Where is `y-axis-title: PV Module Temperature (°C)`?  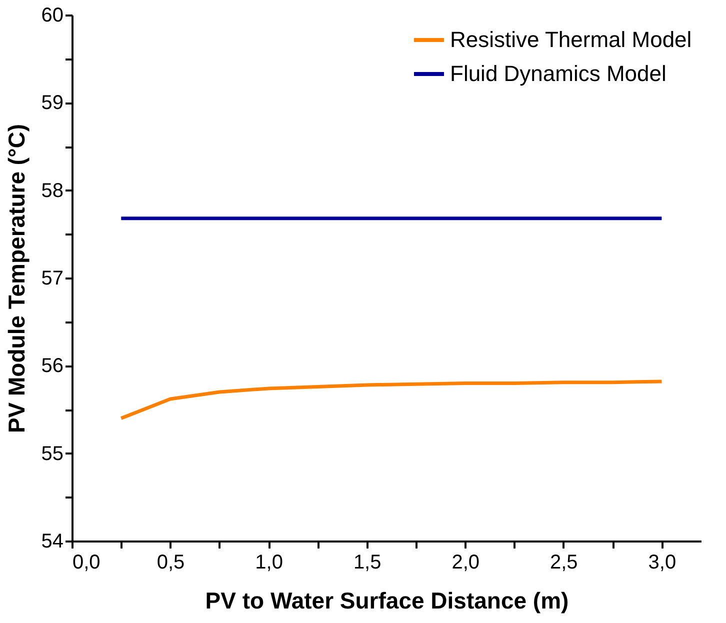
y-axis-title: PV Module Temperature (°C) is located at coordinates (16, 279).